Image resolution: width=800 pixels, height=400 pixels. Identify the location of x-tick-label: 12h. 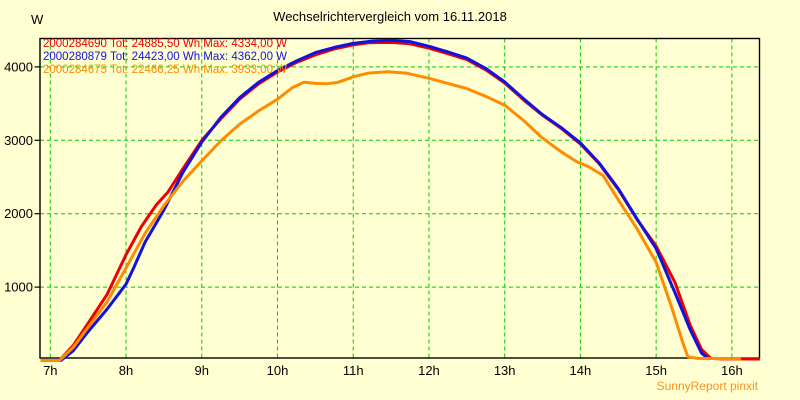
(429, 370).